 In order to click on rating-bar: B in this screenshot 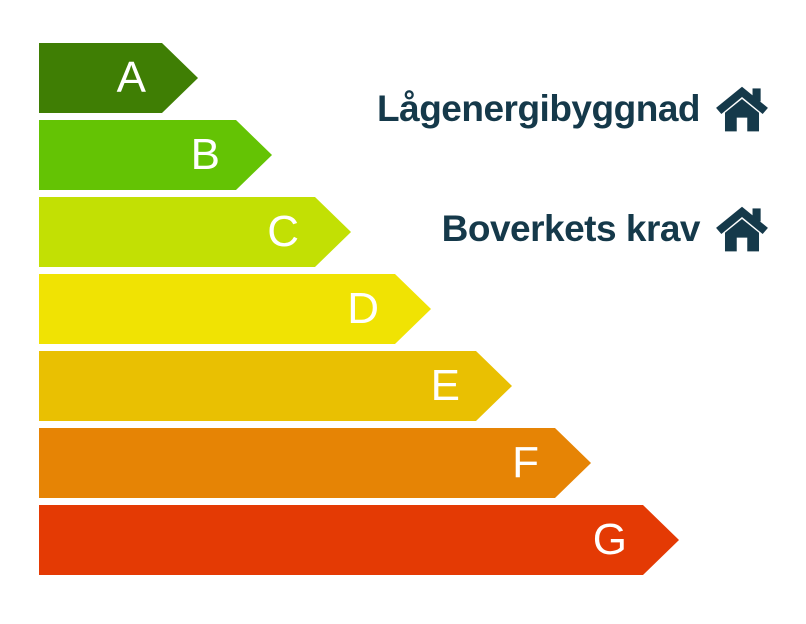, I will do `click(155, 155)`.